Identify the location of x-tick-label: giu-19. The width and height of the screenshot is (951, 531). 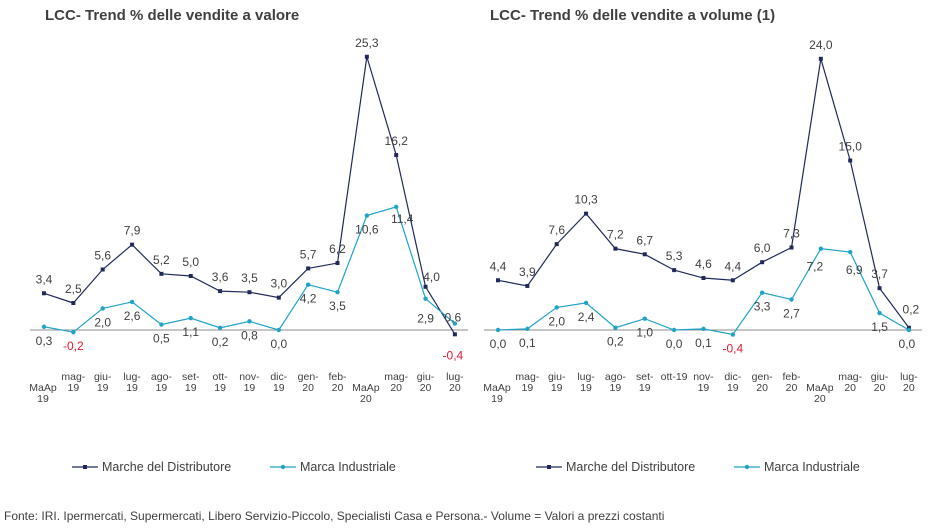
(103, 382).